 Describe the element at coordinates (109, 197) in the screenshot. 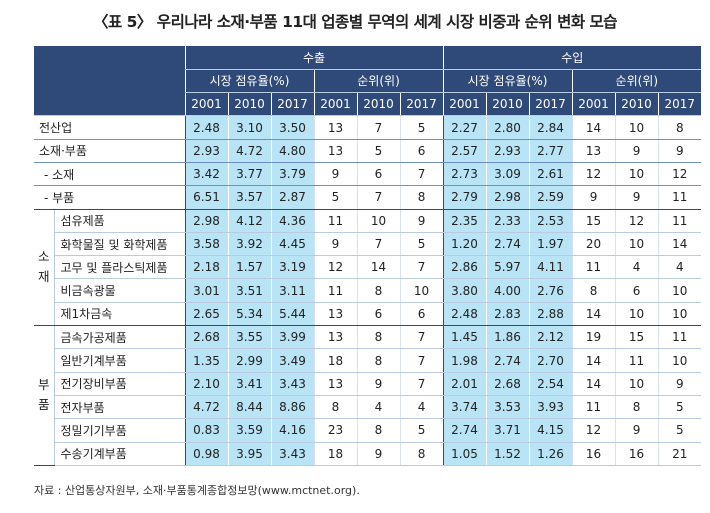

I see `row-label: - 부품` at that location.